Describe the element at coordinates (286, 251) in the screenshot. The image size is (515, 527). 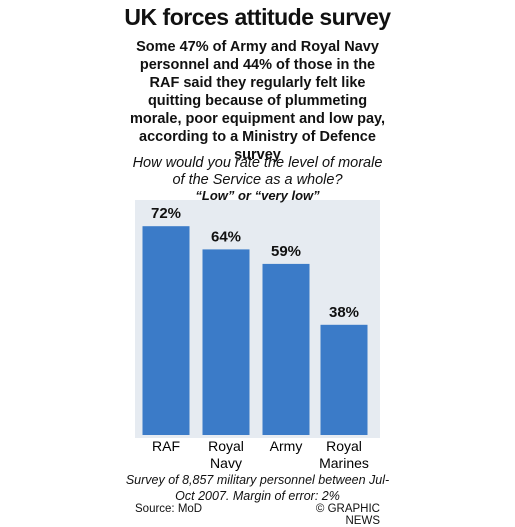
I see `value-label: 59%` at that location.